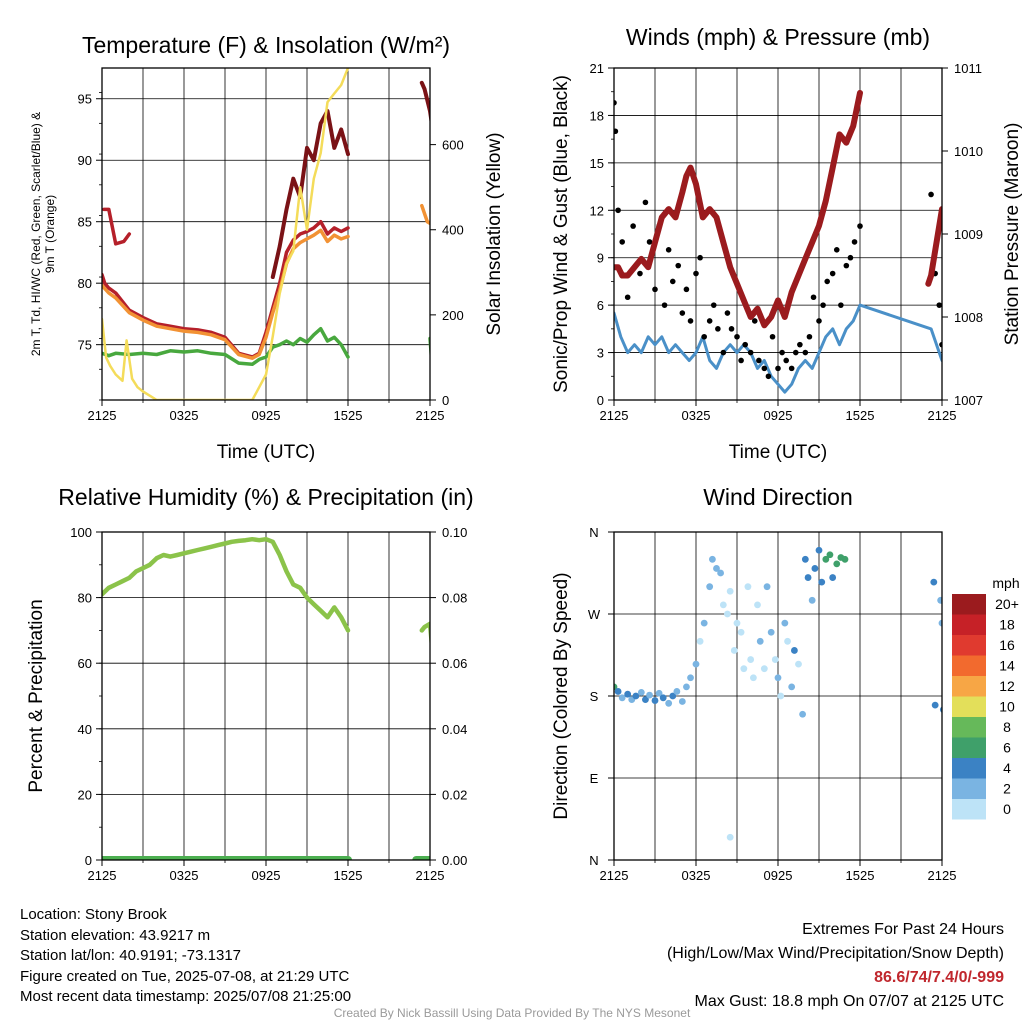 The height and width of the screenshot is (1024, 1024). I want to click on y-tick-label: N, so click(593, 532).